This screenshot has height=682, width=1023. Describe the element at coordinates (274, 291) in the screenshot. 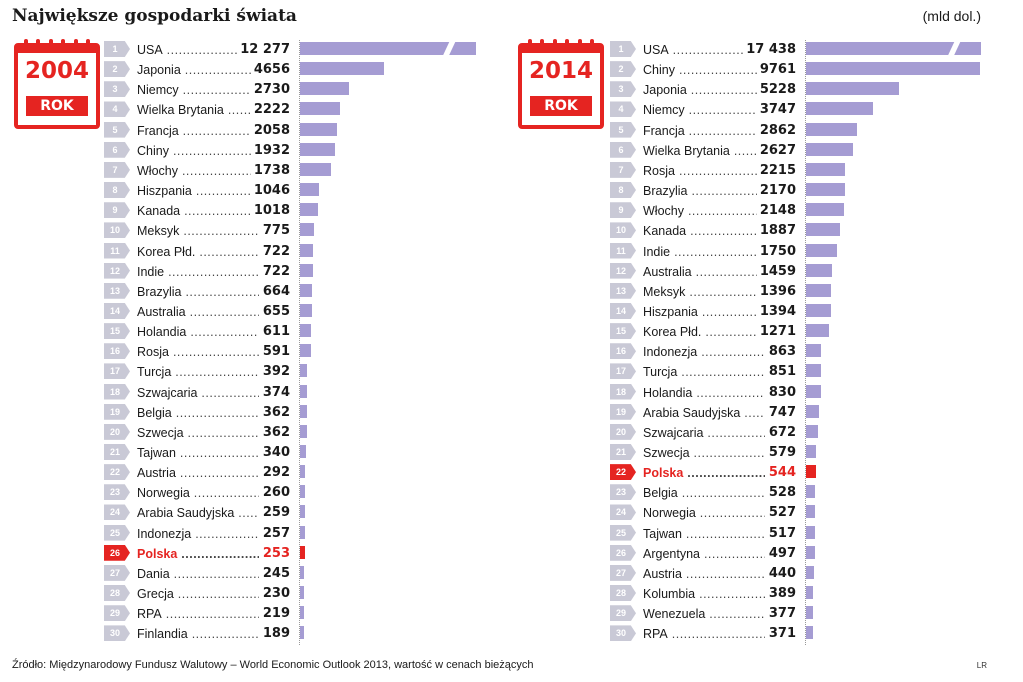

I see `gdp-value-label: 664` at that location.